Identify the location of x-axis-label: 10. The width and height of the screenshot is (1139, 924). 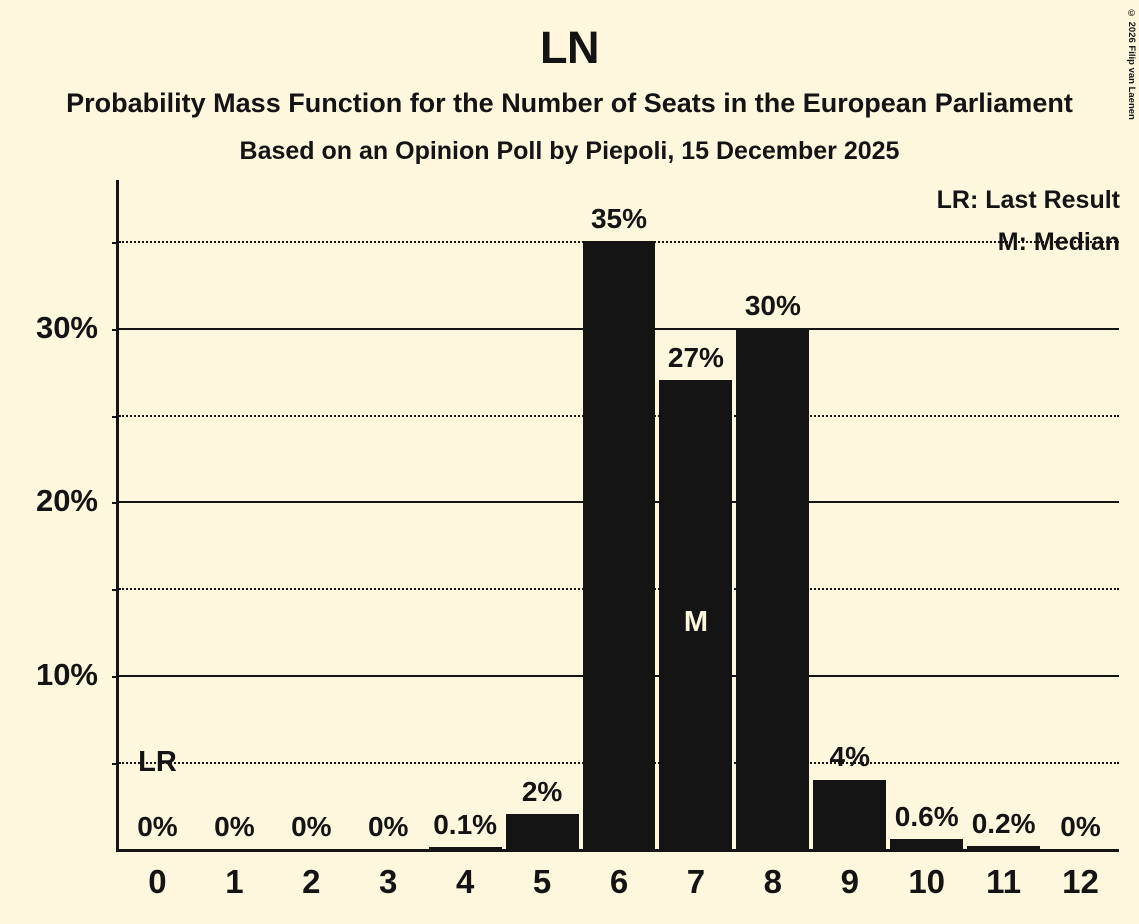
(927, 881).